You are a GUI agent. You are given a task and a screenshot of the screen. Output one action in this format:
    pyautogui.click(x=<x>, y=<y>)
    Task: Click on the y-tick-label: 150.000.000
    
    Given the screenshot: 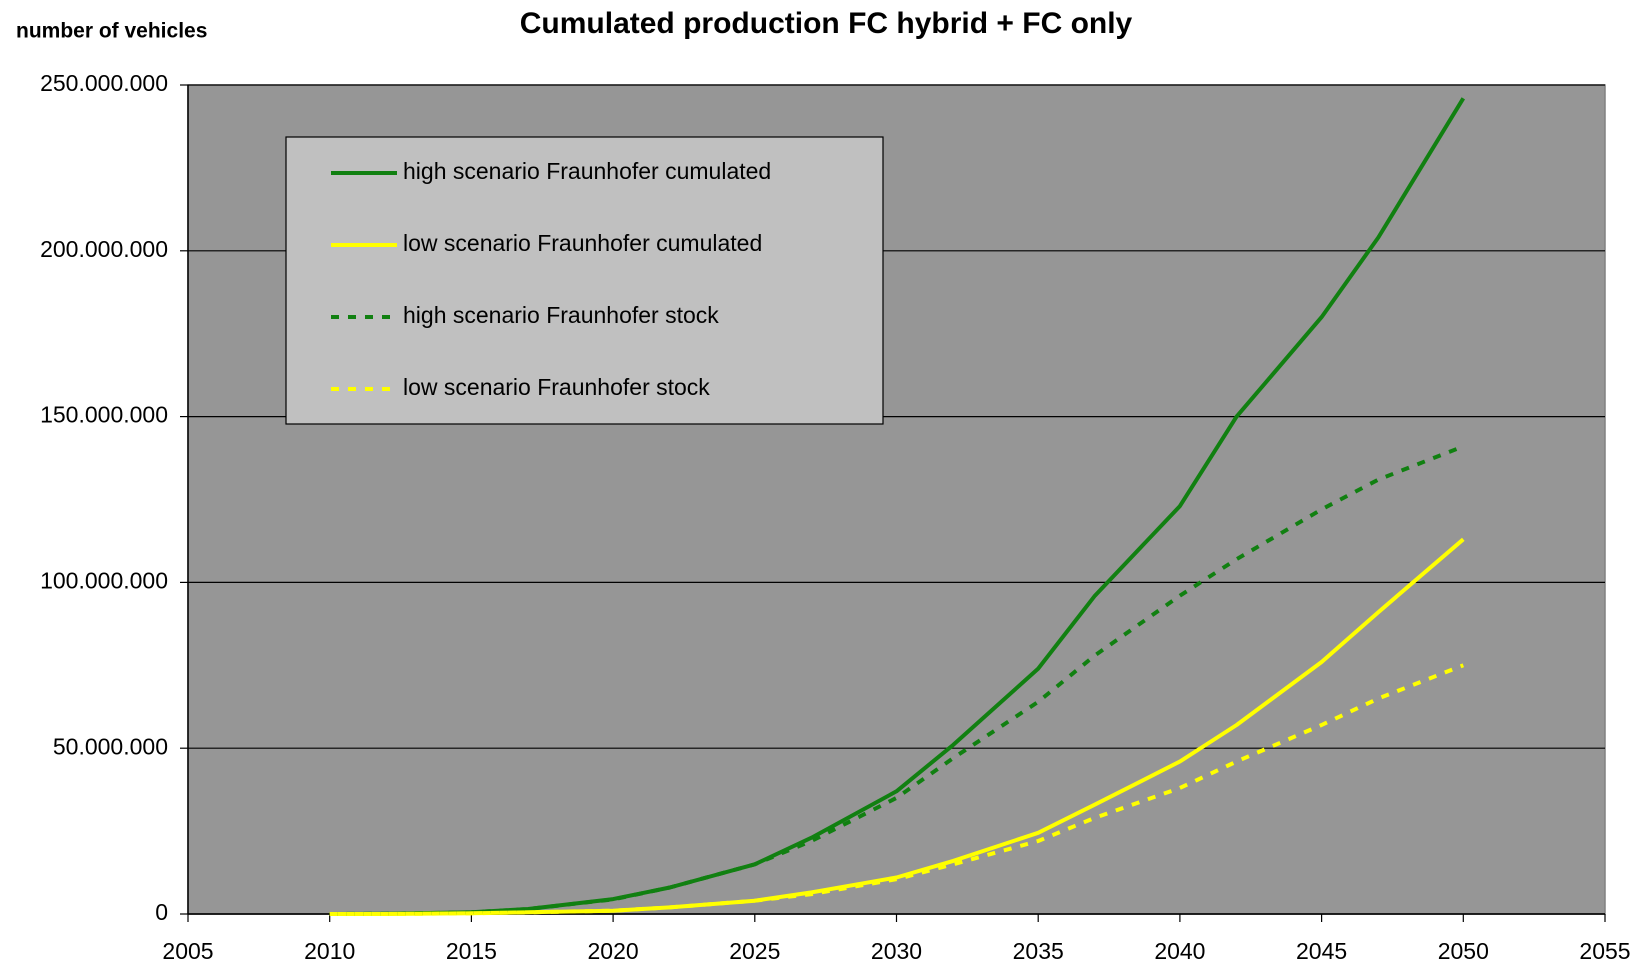 What is the action you would take?
    pyautogui.click(x=104, y=415)
    